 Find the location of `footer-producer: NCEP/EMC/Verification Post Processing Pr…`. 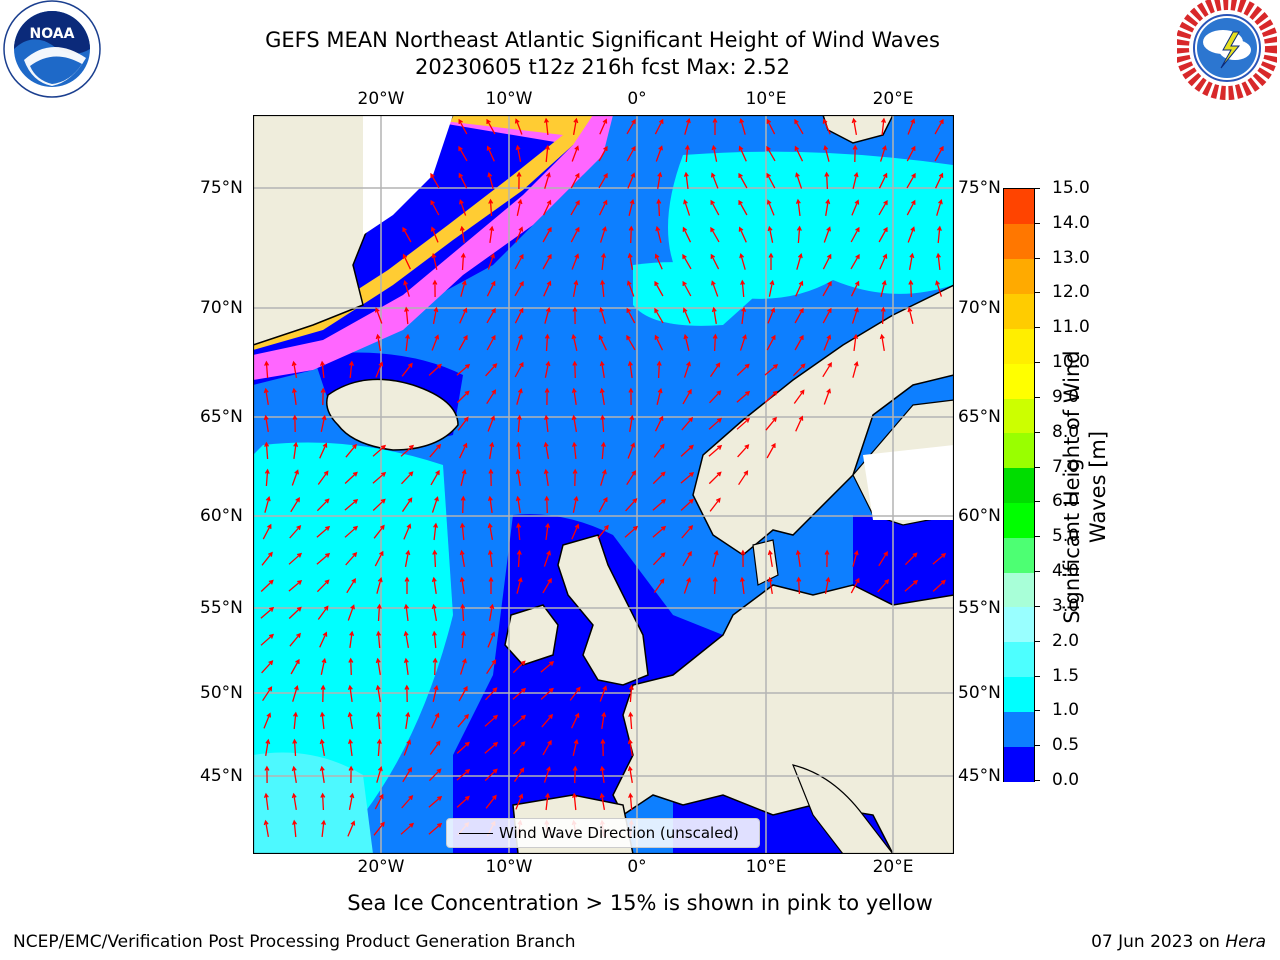

footer-producer: NCEP/EMC/Verification Post Processing Pr… is located at coordinates (294, 942).